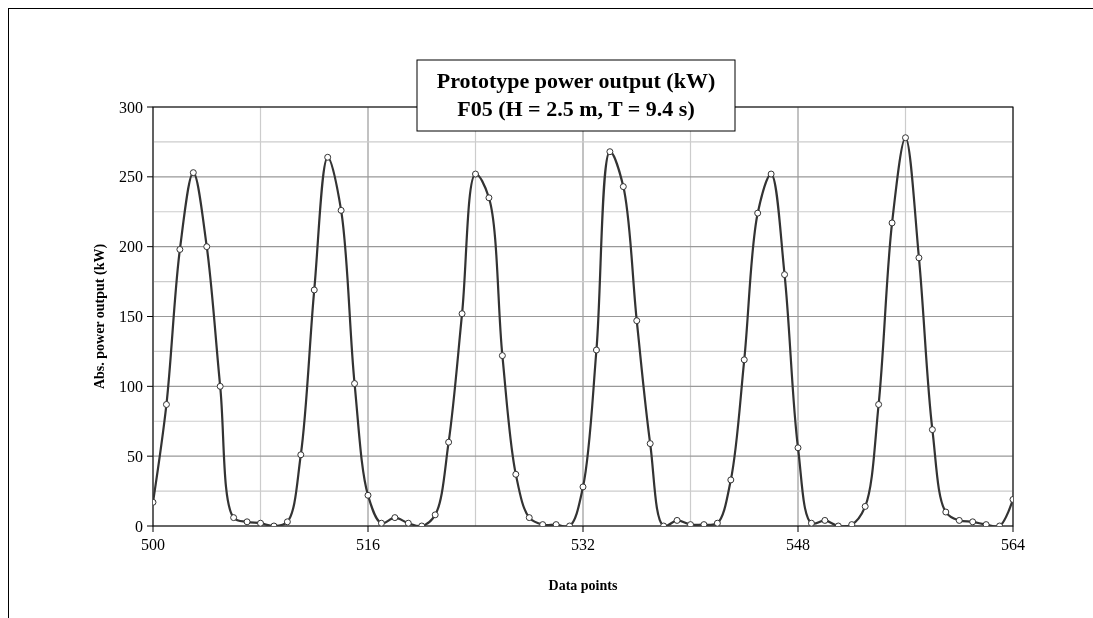 This screenshot has height=618, width=1093. I want to click on x-tick-label: 516, so click(368, 544).